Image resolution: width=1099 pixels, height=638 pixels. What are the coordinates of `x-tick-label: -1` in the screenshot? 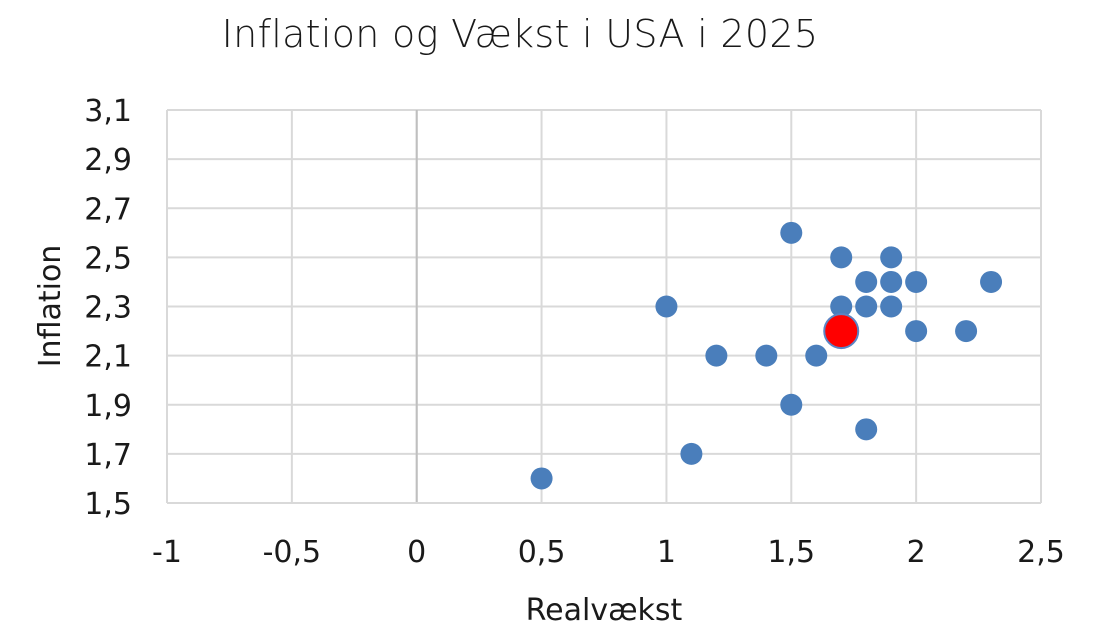 It's located at (167, 552).